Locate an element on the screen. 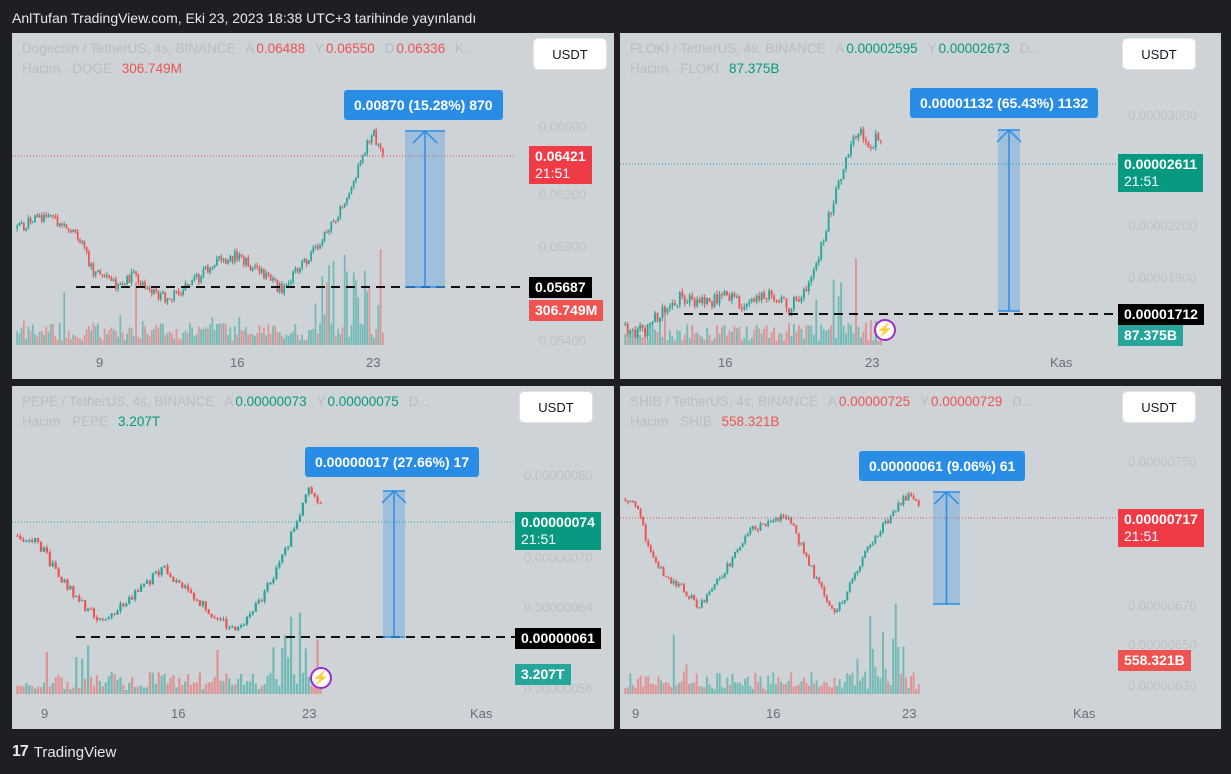 This screenshot has width=1231, height=774. price-axis-tick: 0.05400 is located at coordinates (562, 340).